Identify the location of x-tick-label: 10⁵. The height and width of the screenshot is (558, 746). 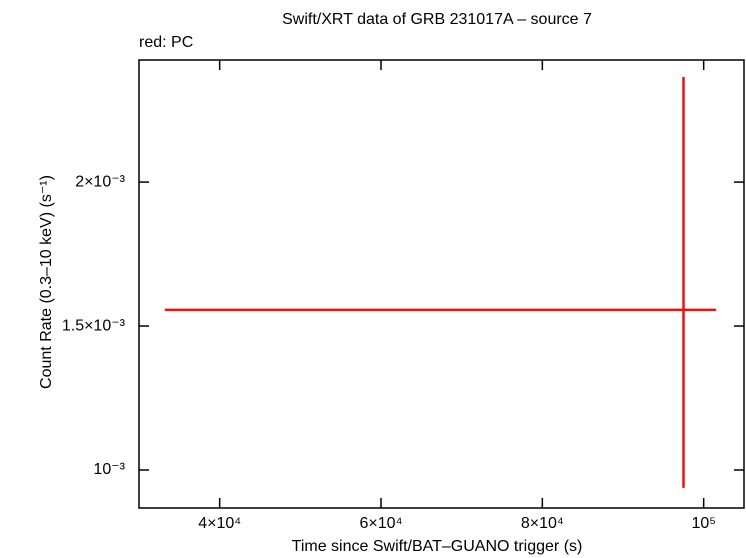
(703, 523).